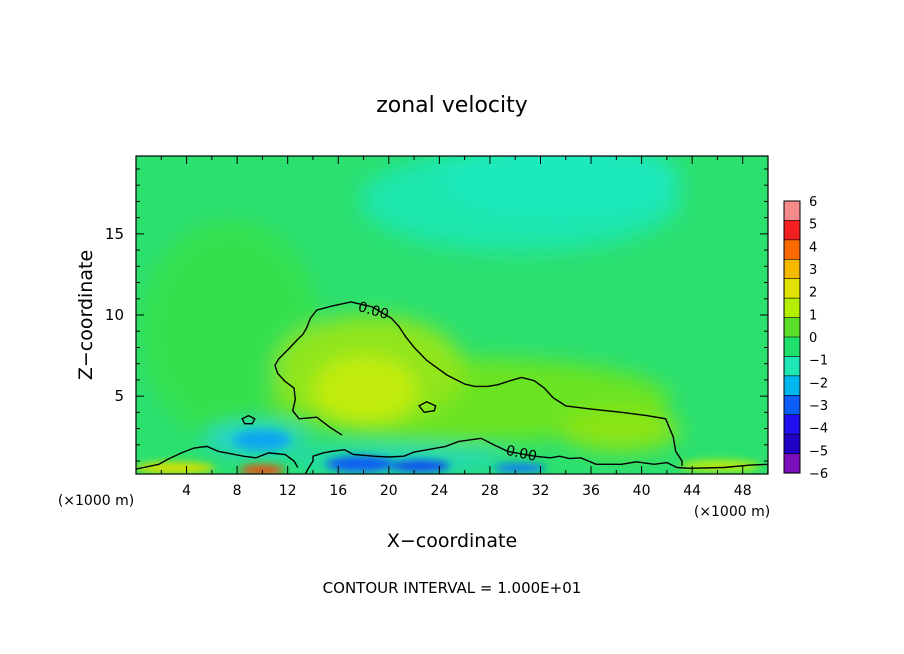 This screenshot has height=654, width=904. What do you see at coordinates (692, 491) in the screenshot?
I see `x-tick-label: 44` at bounding box center [692, 491].